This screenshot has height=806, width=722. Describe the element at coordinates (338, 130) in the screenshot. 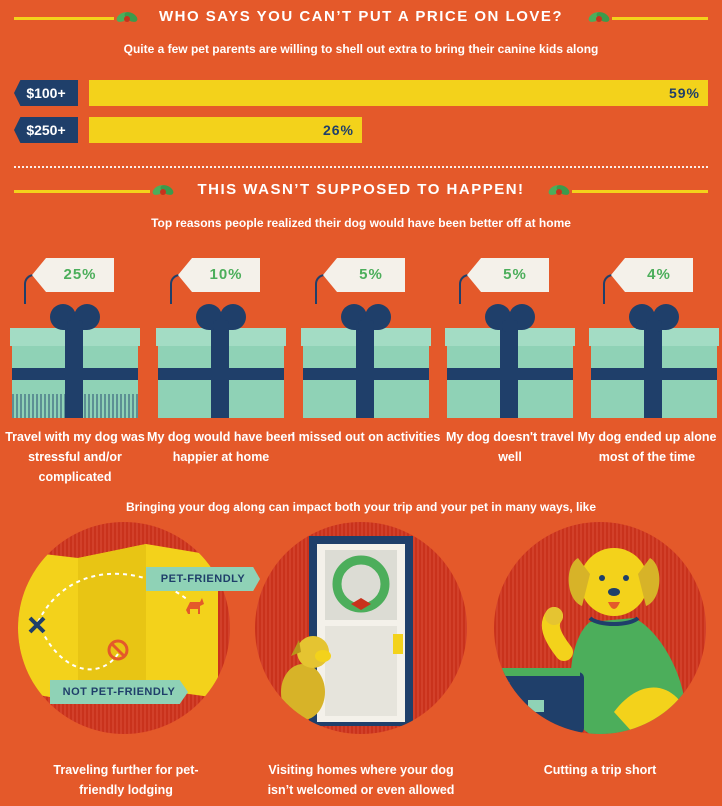

I see `bar-value: 26%` at that location.